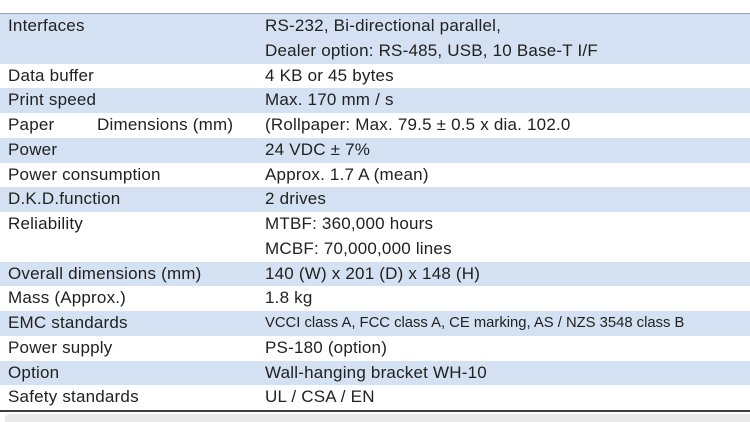  I want to click on spec-value-line: 24 VDC ± 7%, so click(318, 149).